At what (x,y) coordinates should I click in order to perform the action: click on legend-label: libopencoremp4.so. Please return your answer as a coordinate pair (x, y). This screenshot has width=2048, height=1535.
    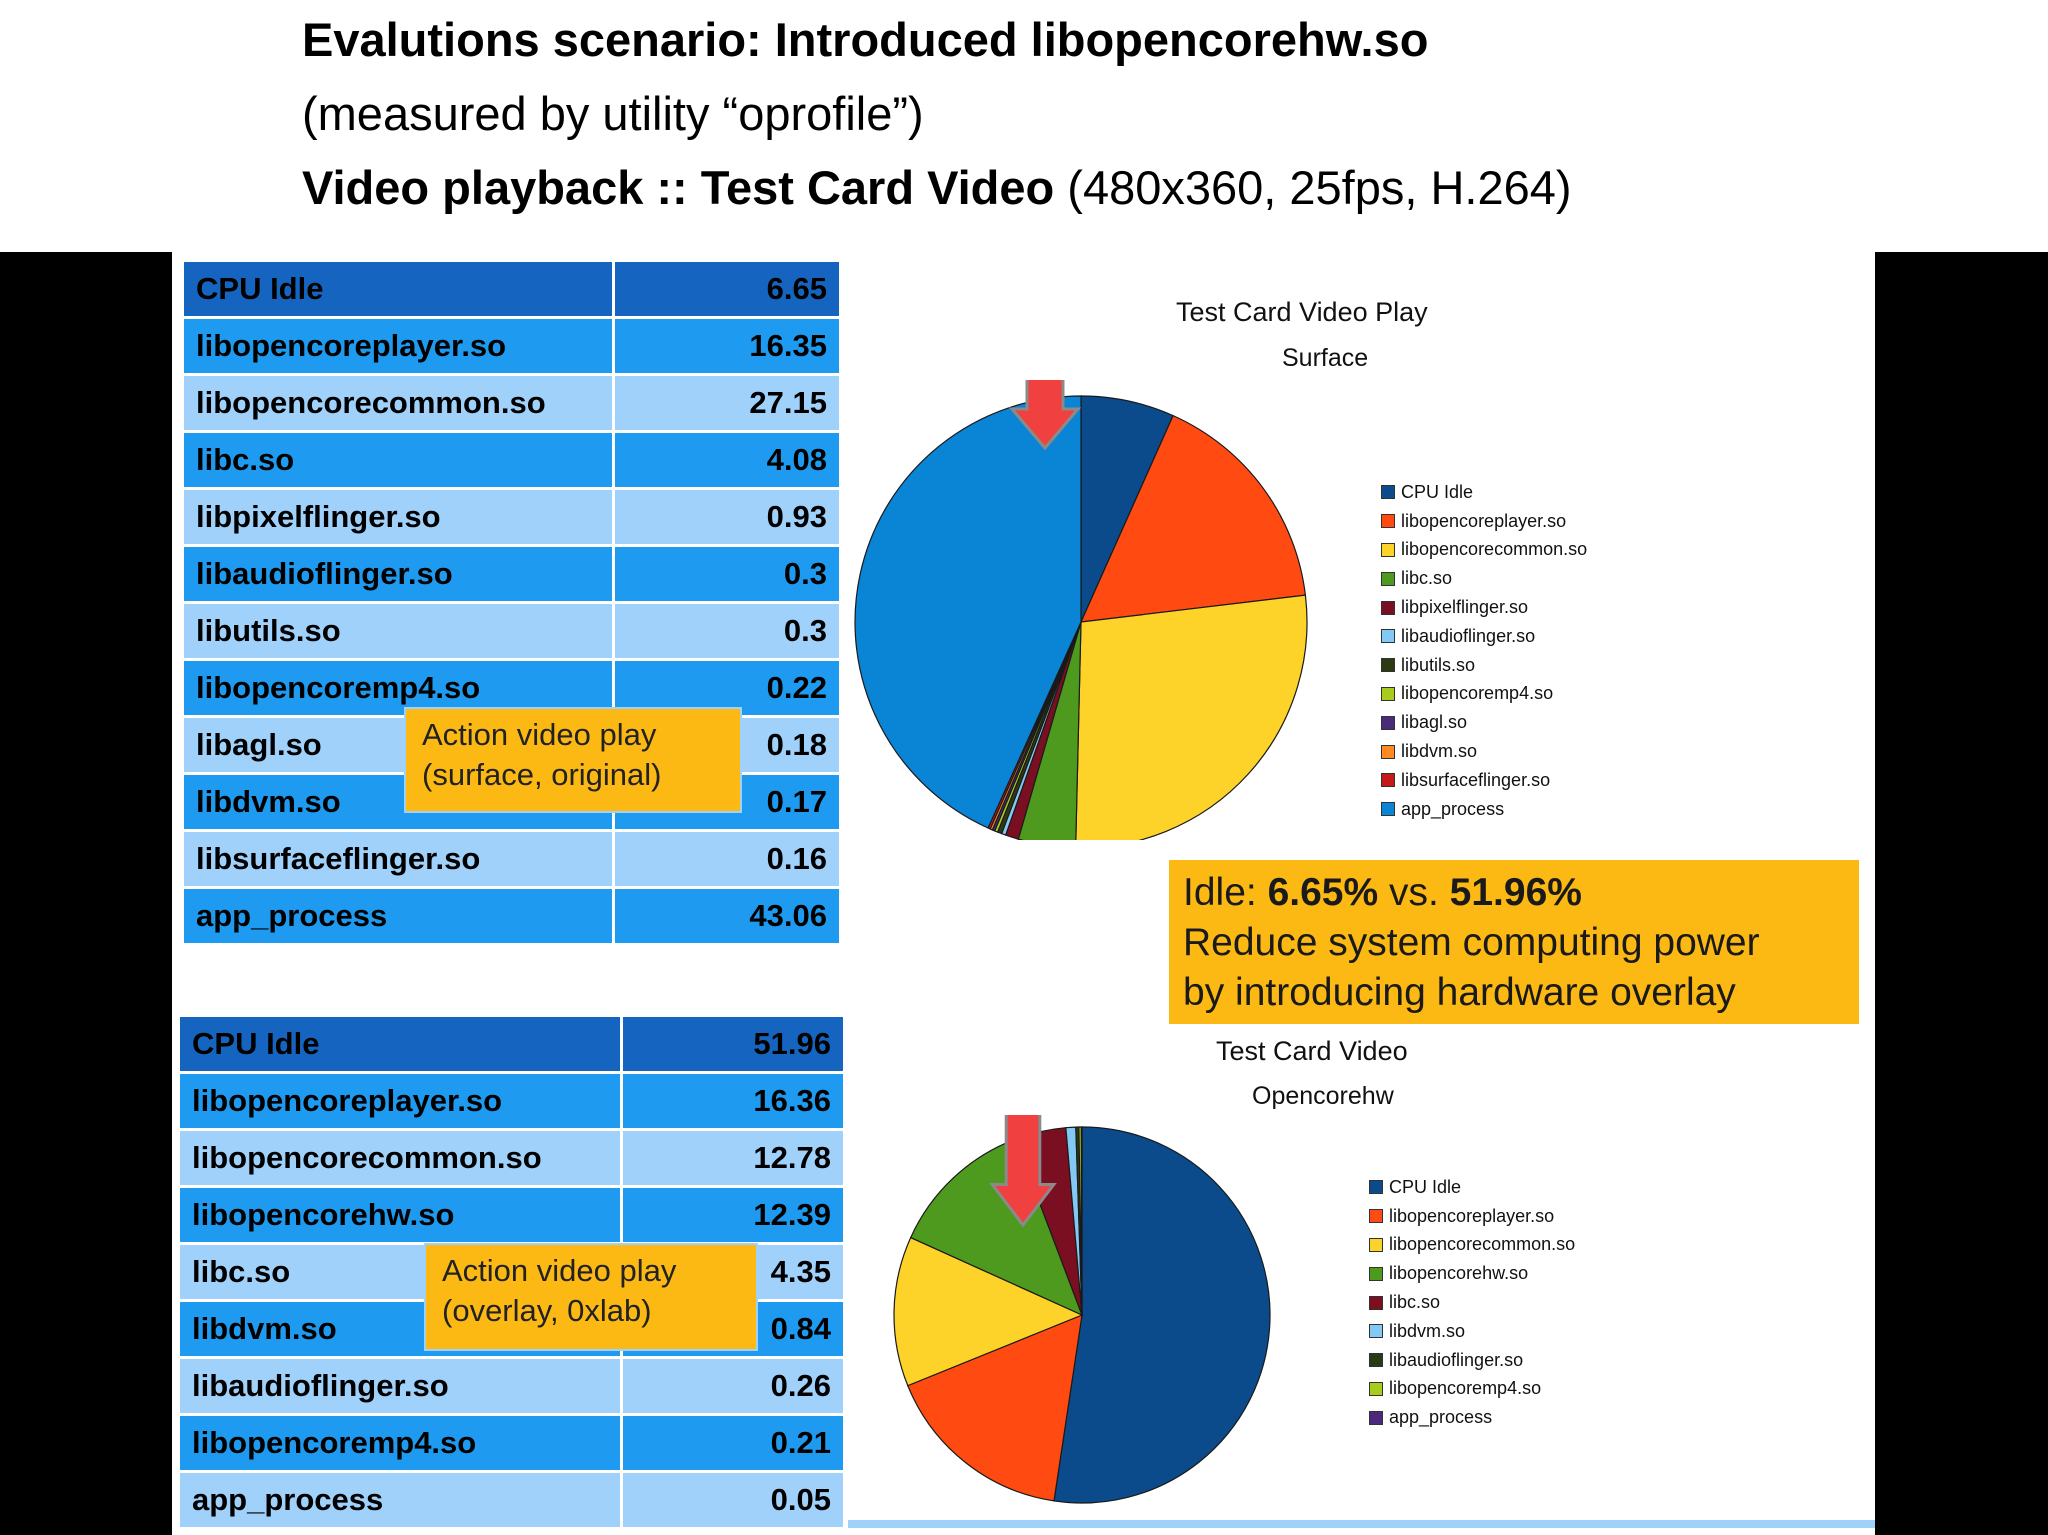
    Looking at the image, I should click on (1465, 1388).